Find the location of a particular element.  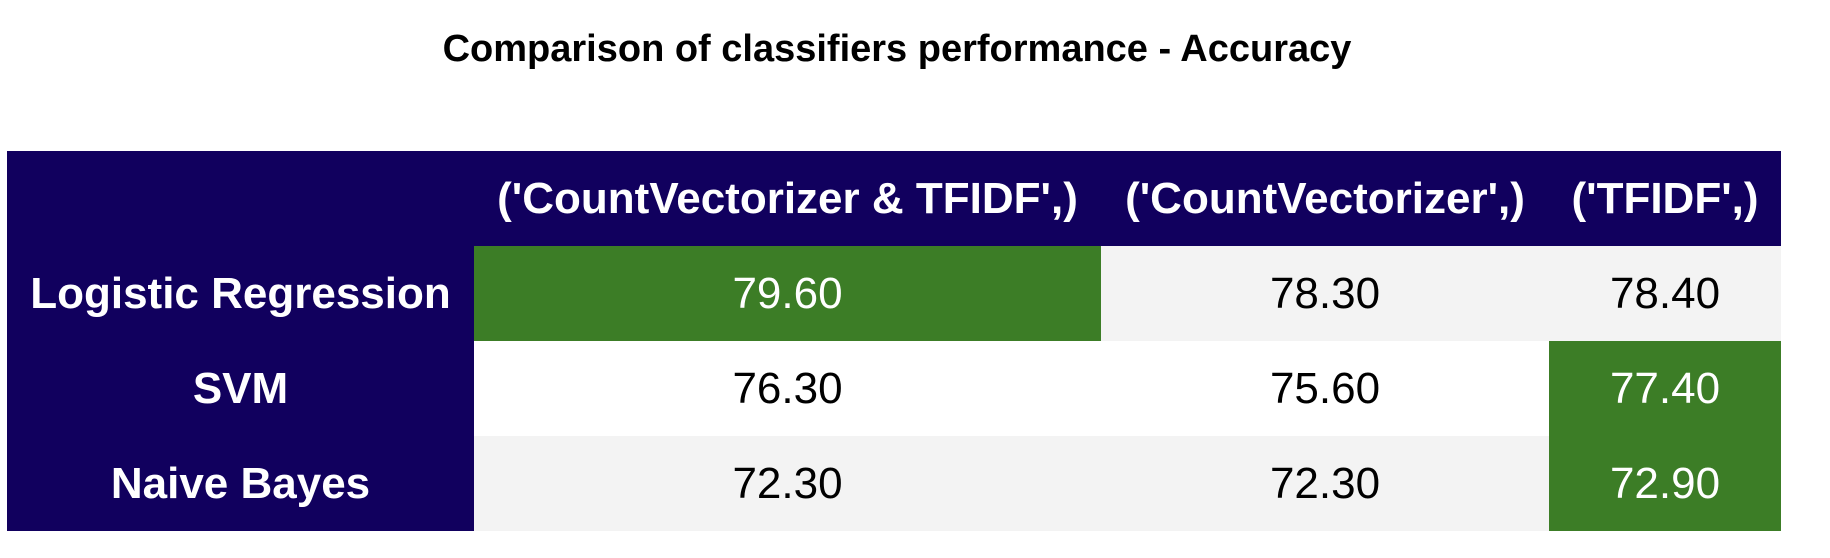

column-header: ('CountVectorizer & TFIDF',) is located at coordinates (787, 198).